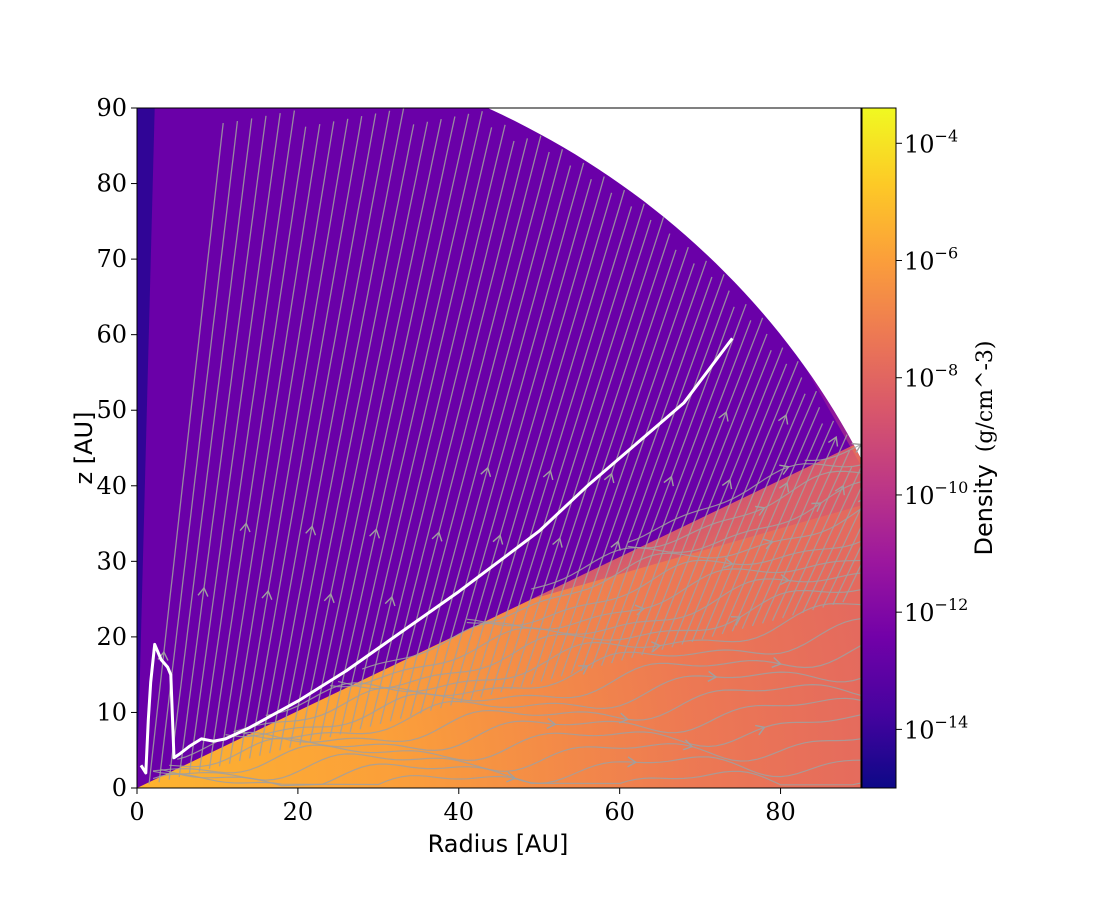 The height and width of the screenshot is (900, 1100). I want to click on x-tick-label: 20, so click(298, 812).